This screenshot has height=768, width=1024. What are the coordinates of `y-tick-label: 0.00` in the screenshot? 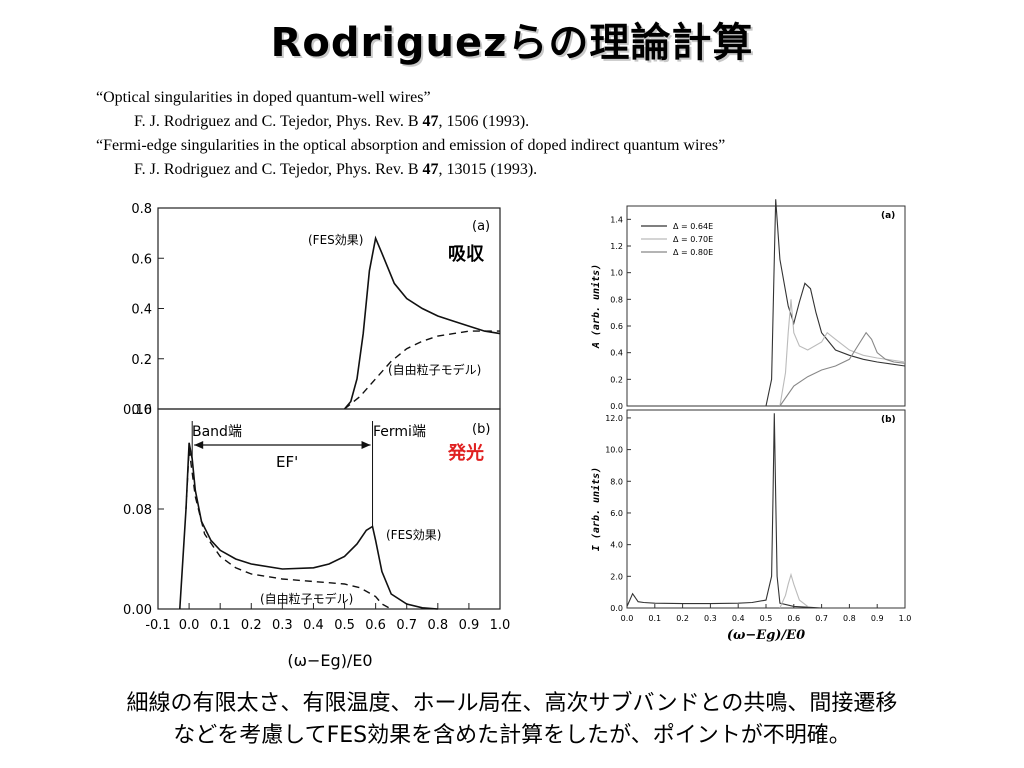 It's located at (137, 610).